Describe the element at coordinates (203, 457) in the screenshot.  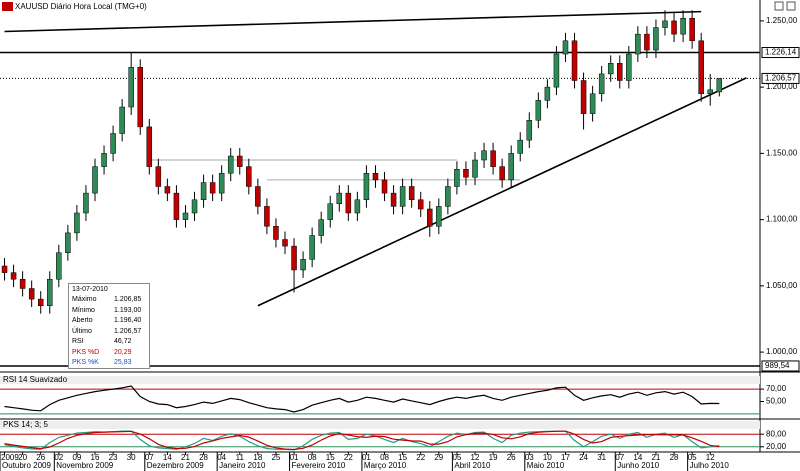
I see `x-tick-label: 28` at that location.